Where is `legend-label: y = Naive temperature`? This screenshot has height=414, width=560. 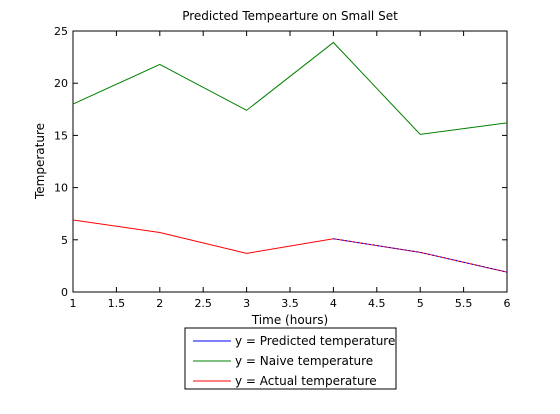
legend-label: y = Naive temperature is located at coordinates (304, 361).